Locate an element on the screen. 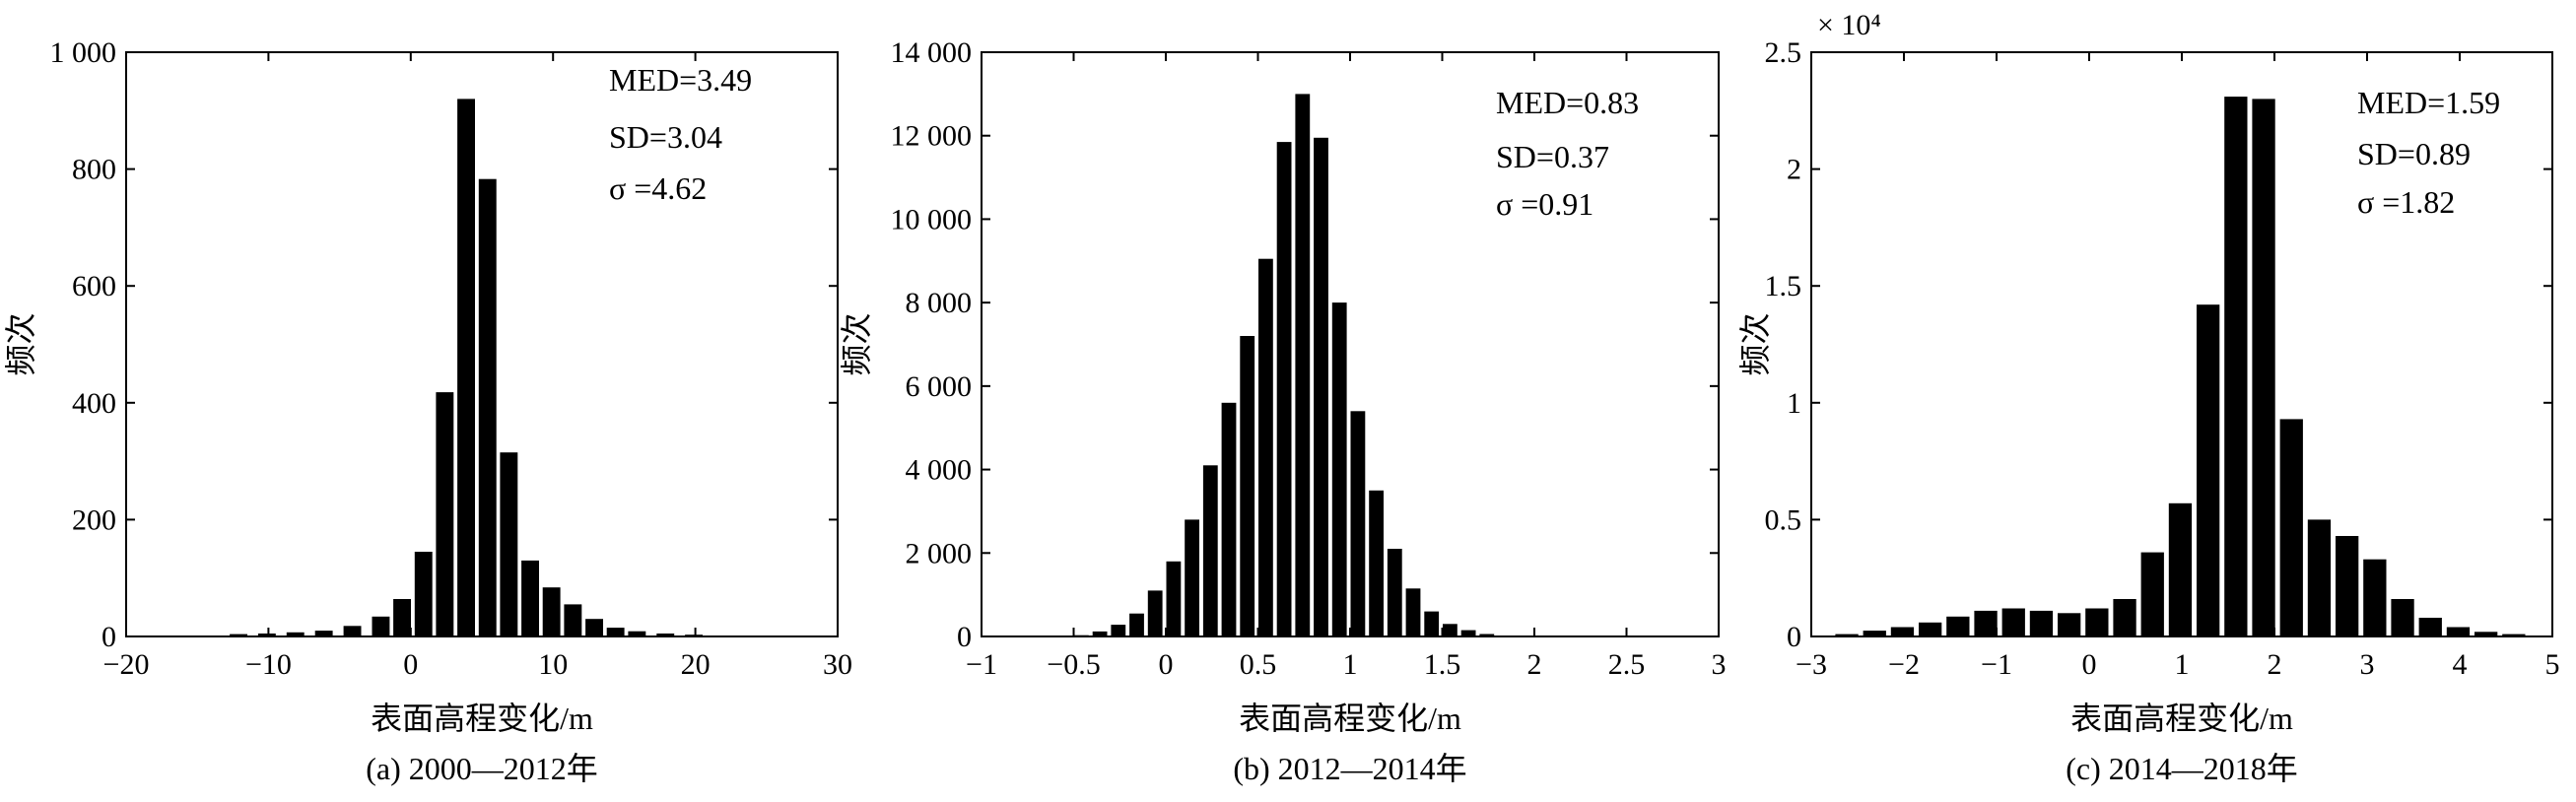 The height and width of the screenshot is (802, 2576). panel-caption: (a) 2000—2012年 is located at coordinates (482, 768).